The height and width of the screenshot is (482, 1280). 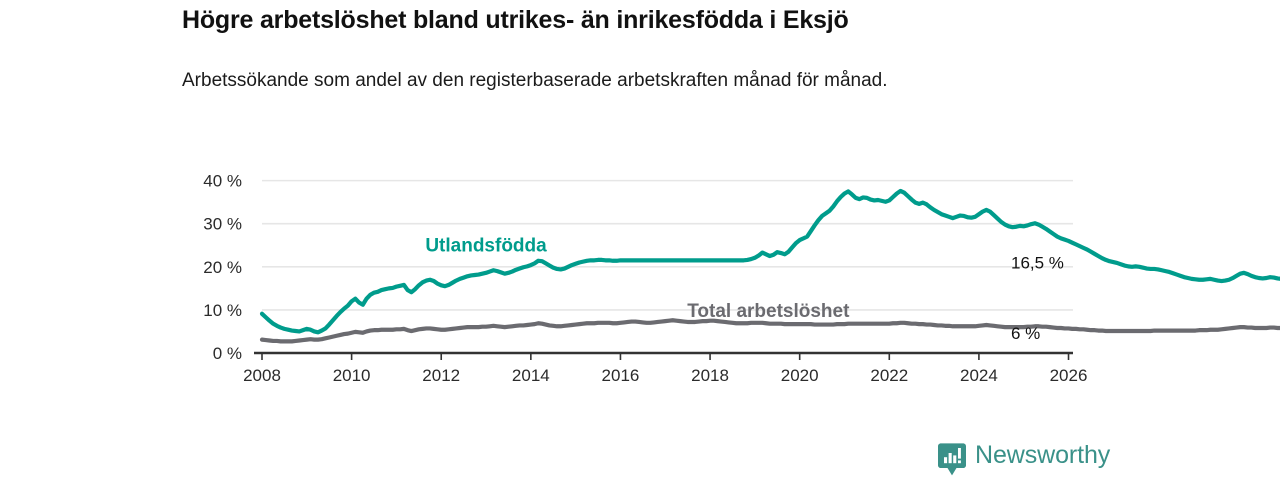 I want to click on y-axis-tick-label: 30 %, so click(x=222, y=224).